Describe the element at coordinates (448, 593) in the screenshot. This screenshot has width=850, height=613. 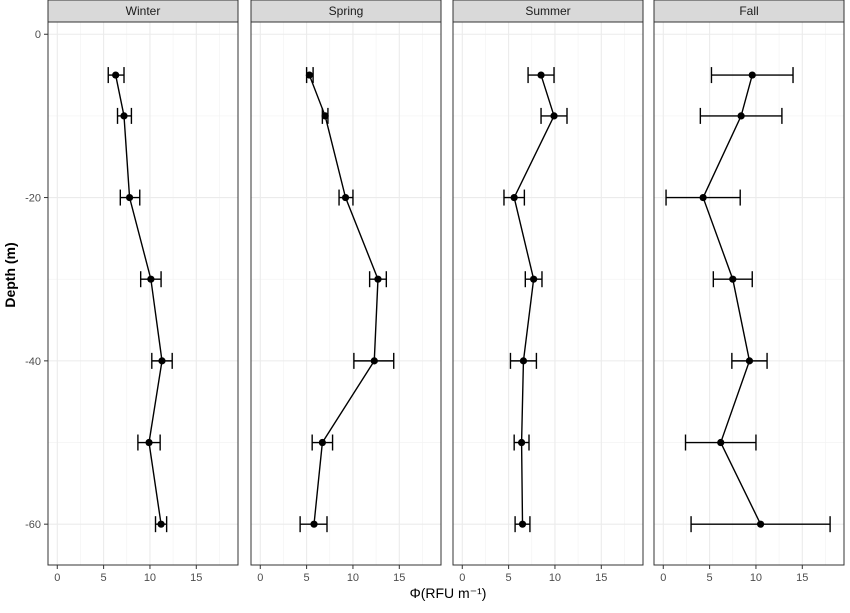
I see `x-axis-title: Φ(RFU m⁻¹)` at that location.